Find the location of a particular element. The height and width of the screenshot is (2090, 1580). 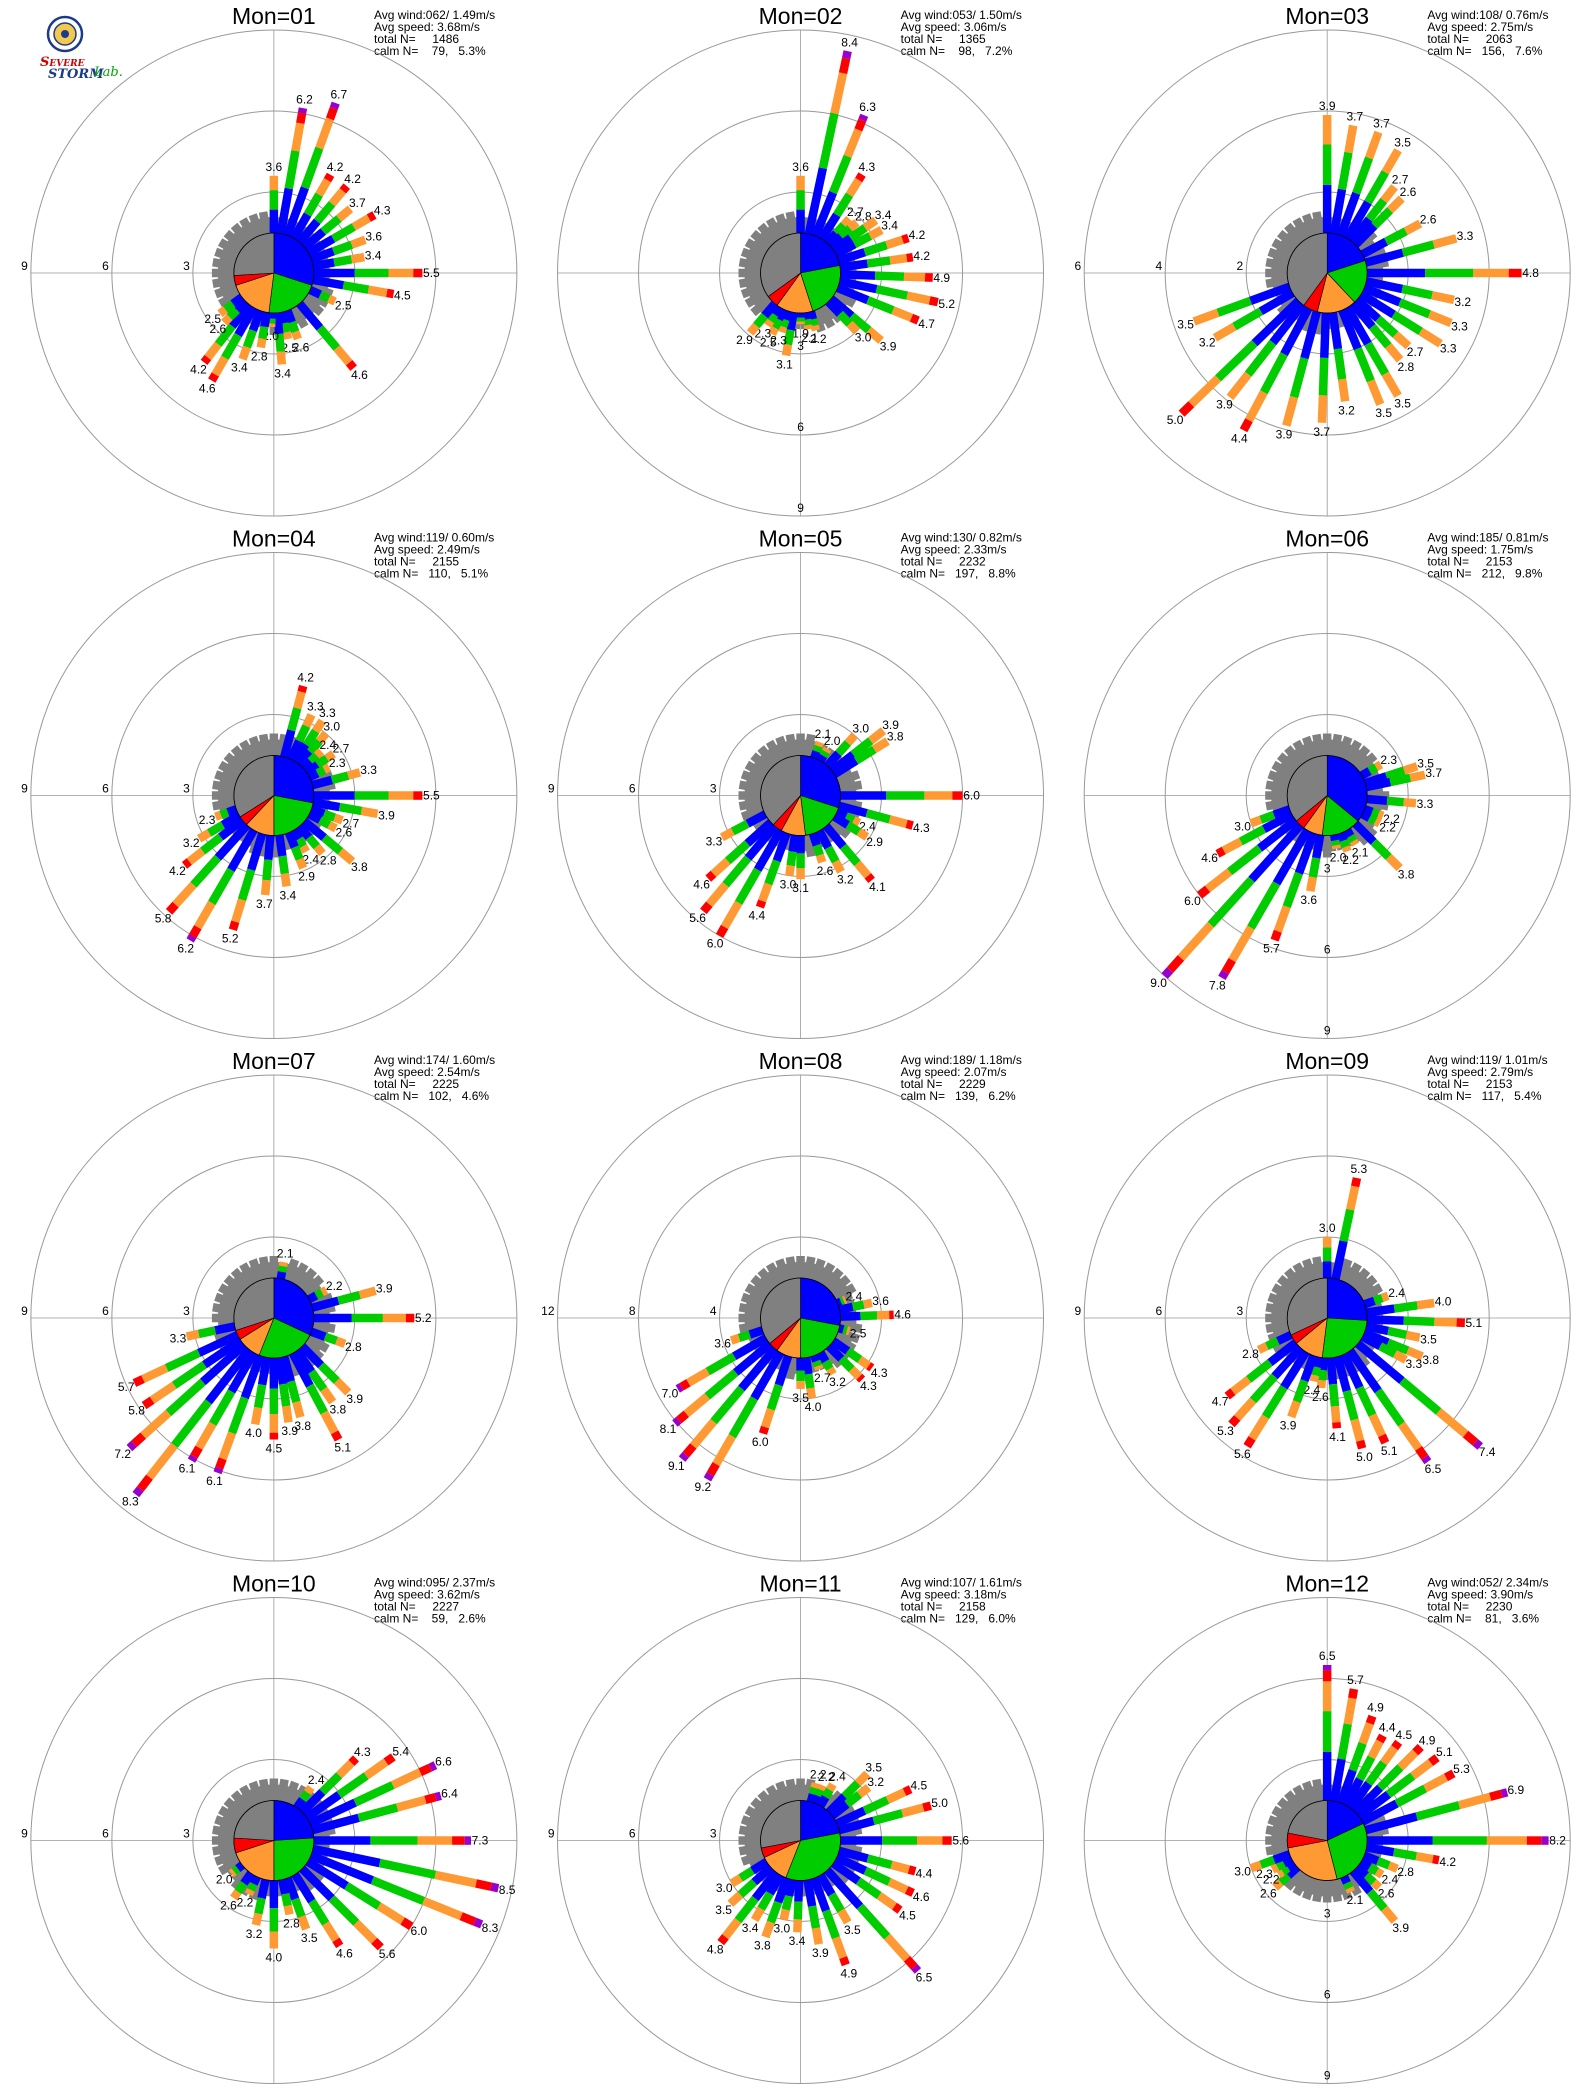

panel-title: Mon=11 is located at coordinates (801, 1584).